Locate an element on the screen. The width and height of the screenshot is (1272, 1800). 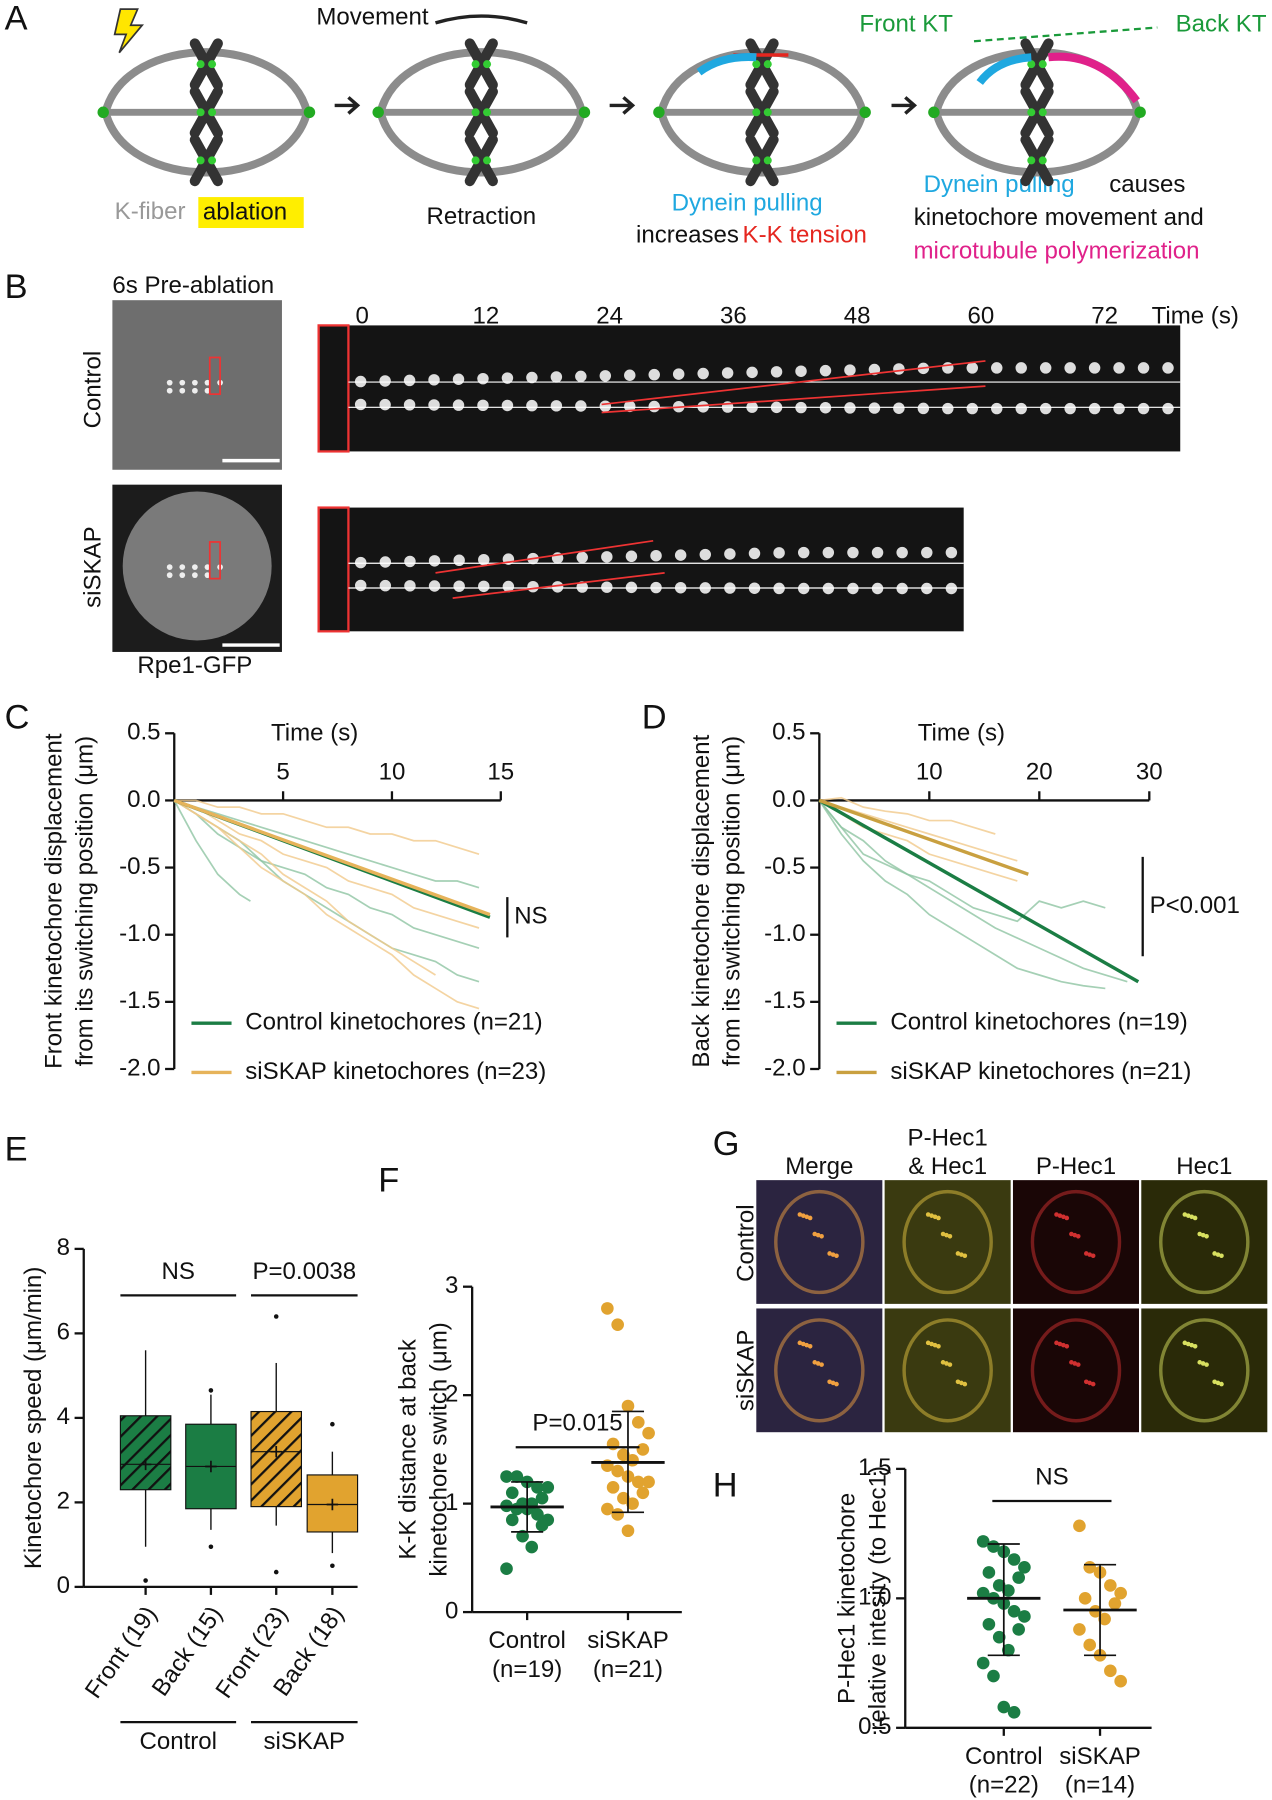
y-tick-label: -1.0 is located at coordinates (139, 933).